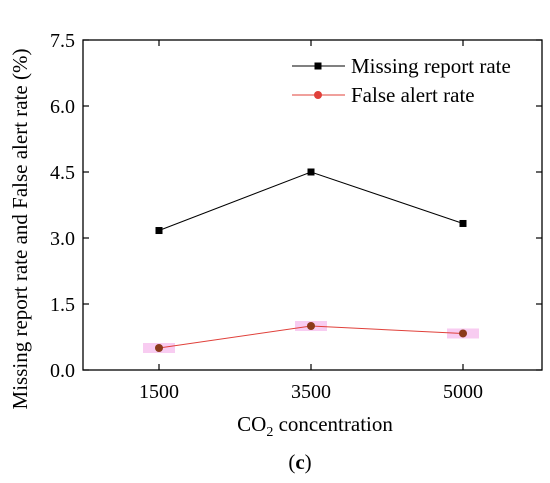 The height and width of the screenshot is (483, 550). What do you see at coordinates (318, 95) in the screenshot?
I see `legend-marker-circle` at bounding box center [318, 95].